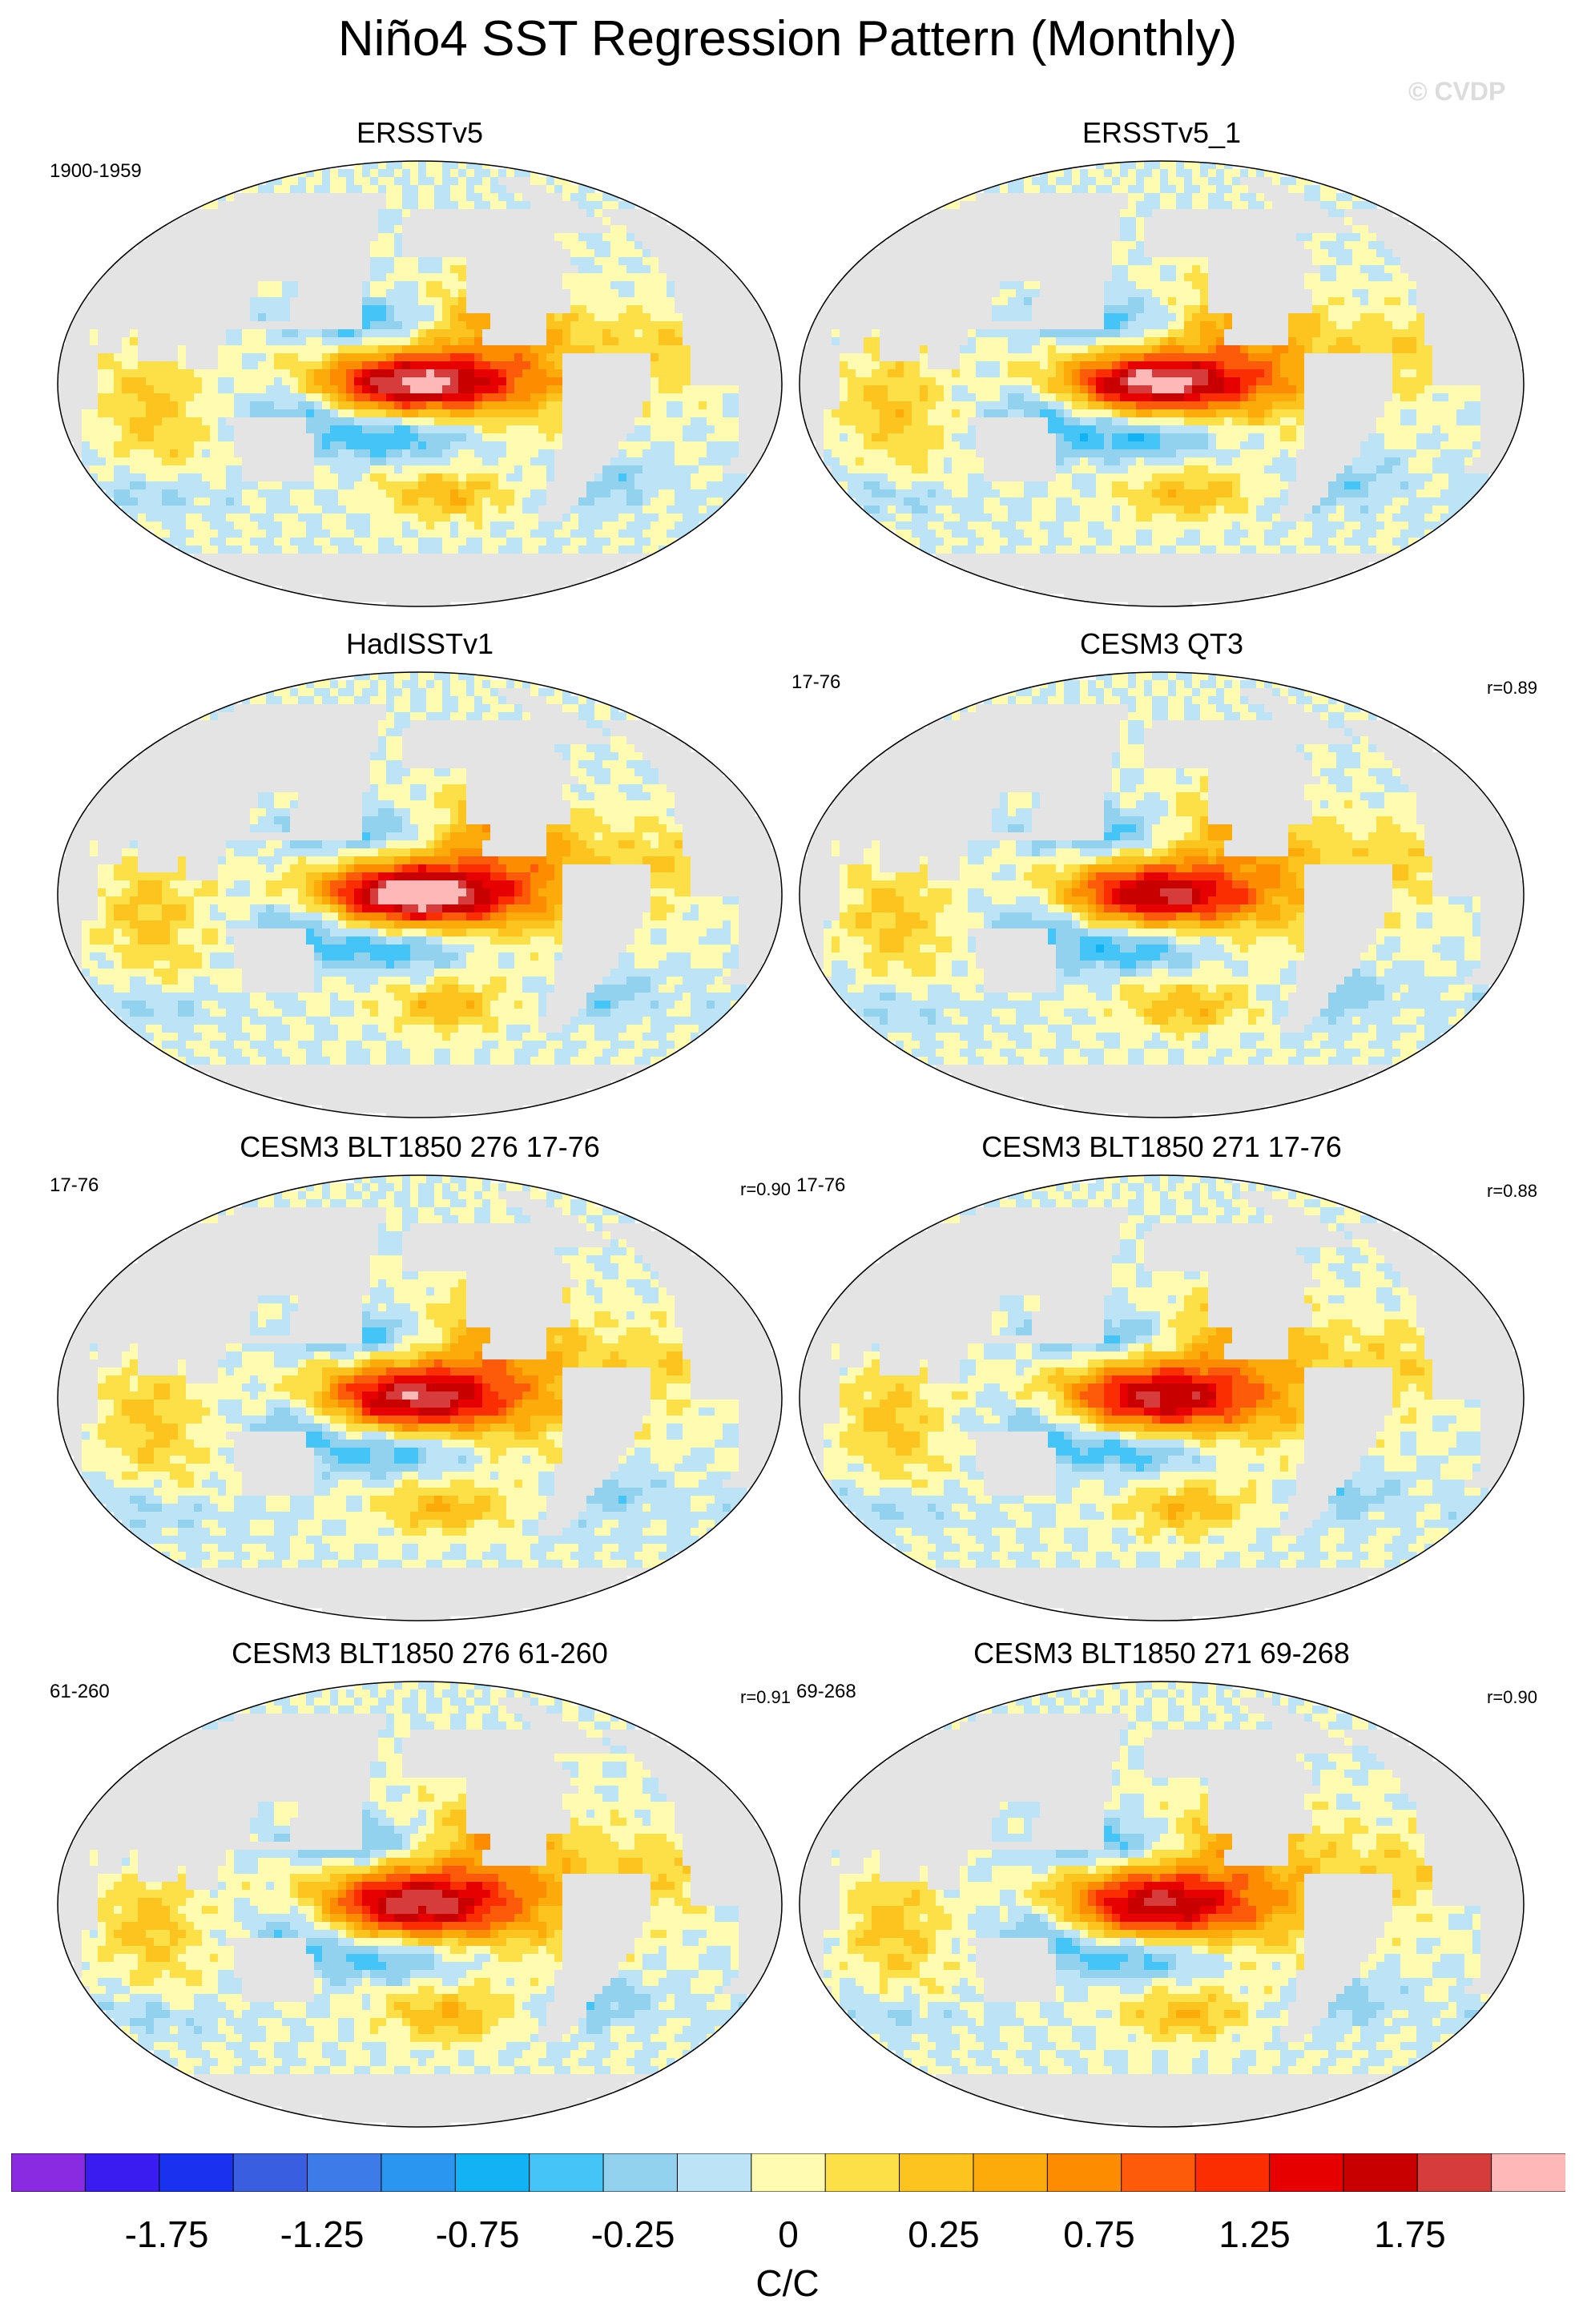 This screenshot has height=2324, width=1575. Describe the element at coordinates (765, 1697) in the screenshot. I see `pattern-correlation: r=0.91` at that location.